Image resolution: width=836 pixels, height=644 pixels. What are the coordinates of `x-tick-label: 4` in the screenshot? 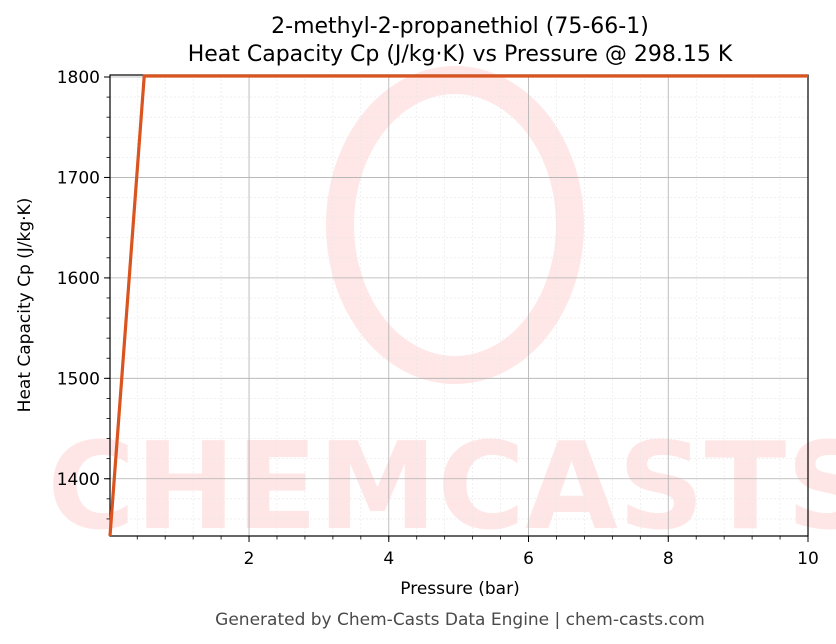 It's located at (388, 559).